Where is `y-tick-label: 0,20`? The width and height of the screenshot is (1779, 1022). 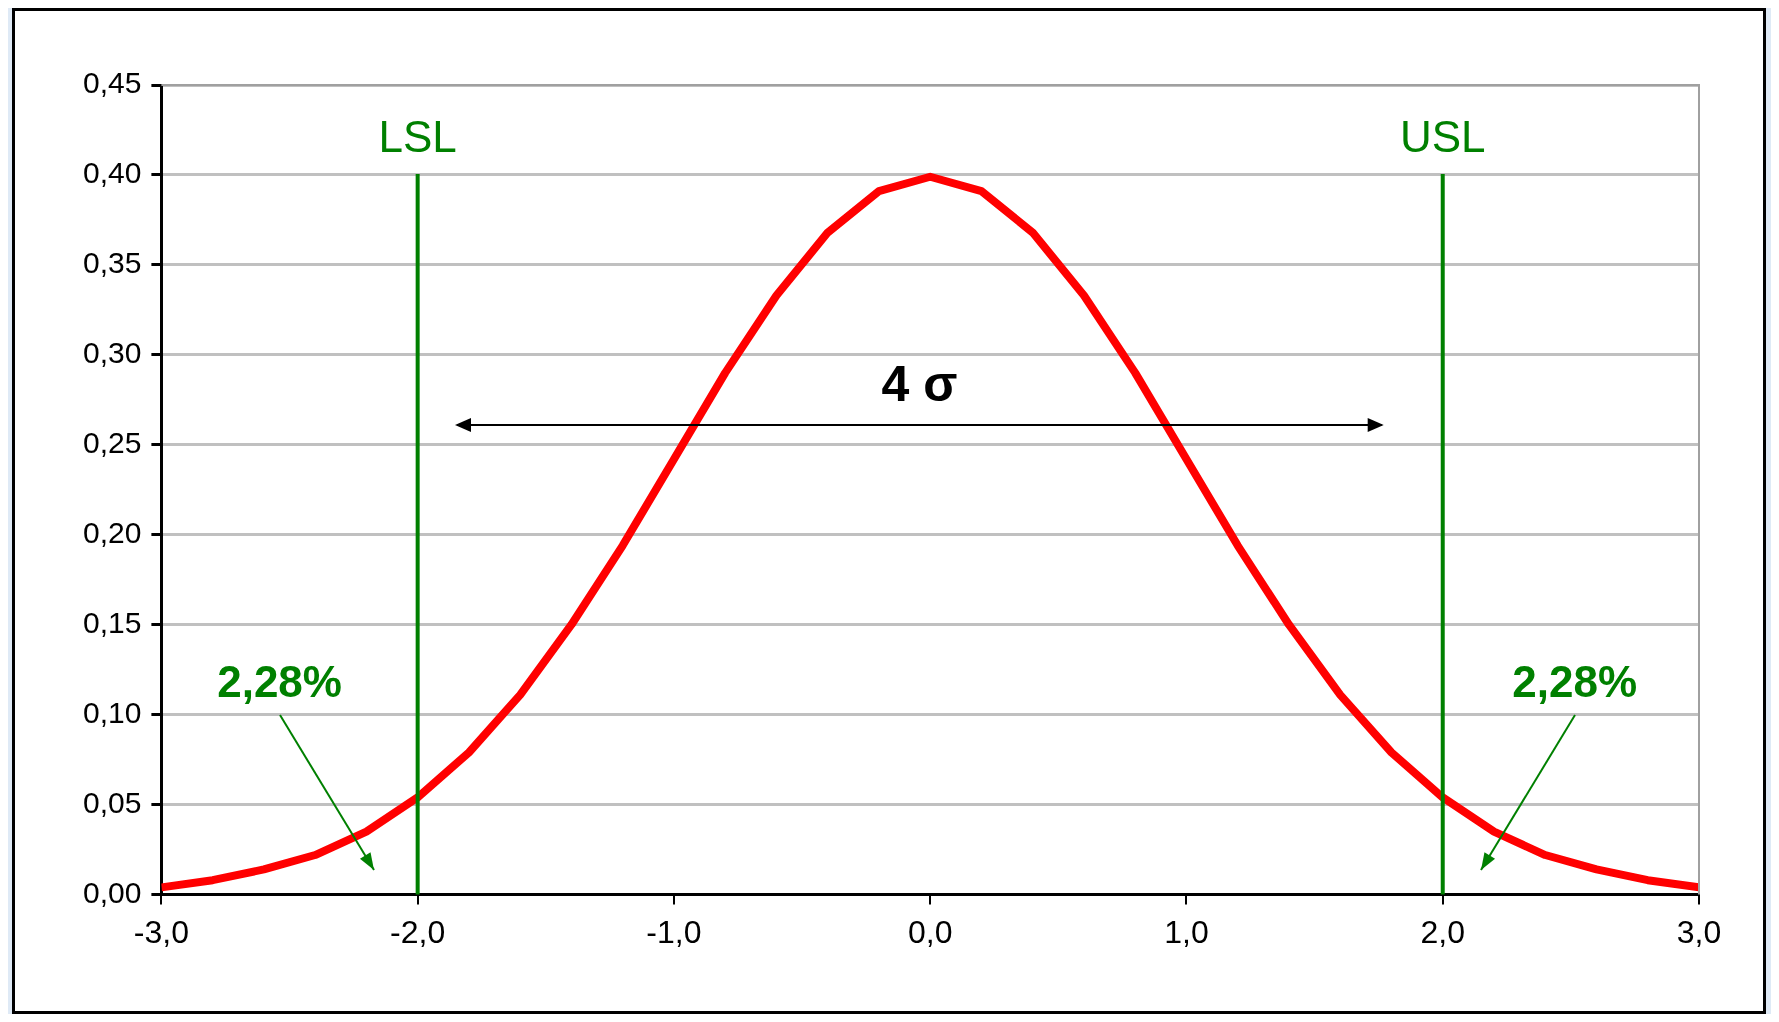
y-tick-label: 0,20 is located at coordinates (112, 533).